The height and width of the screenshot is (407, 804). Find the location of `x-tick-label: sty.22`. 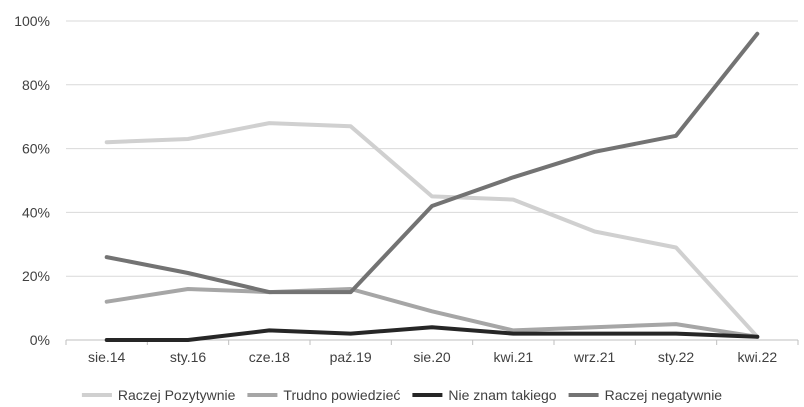

x-tick-label: sty.22 is located at coordinates (676, 357).